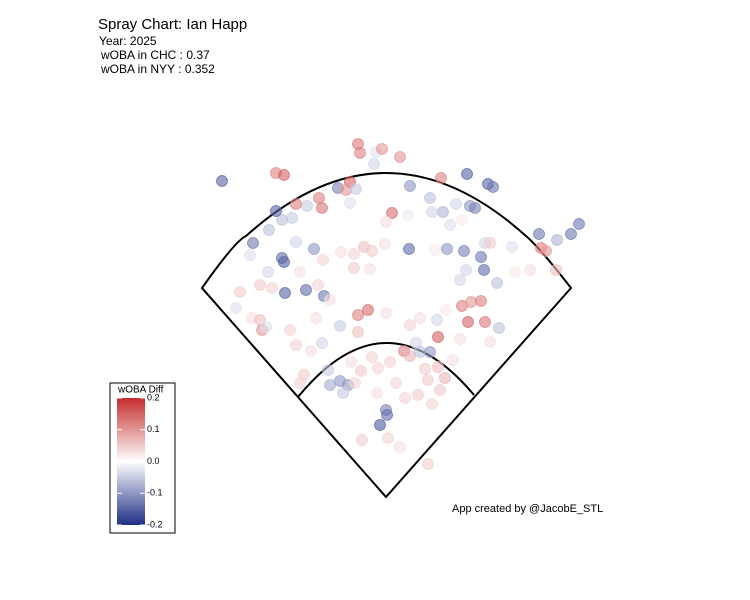 The width and height of the screenshot is (750, 600). I want to click on subtitle: Year: 2025, so click(128, 41).